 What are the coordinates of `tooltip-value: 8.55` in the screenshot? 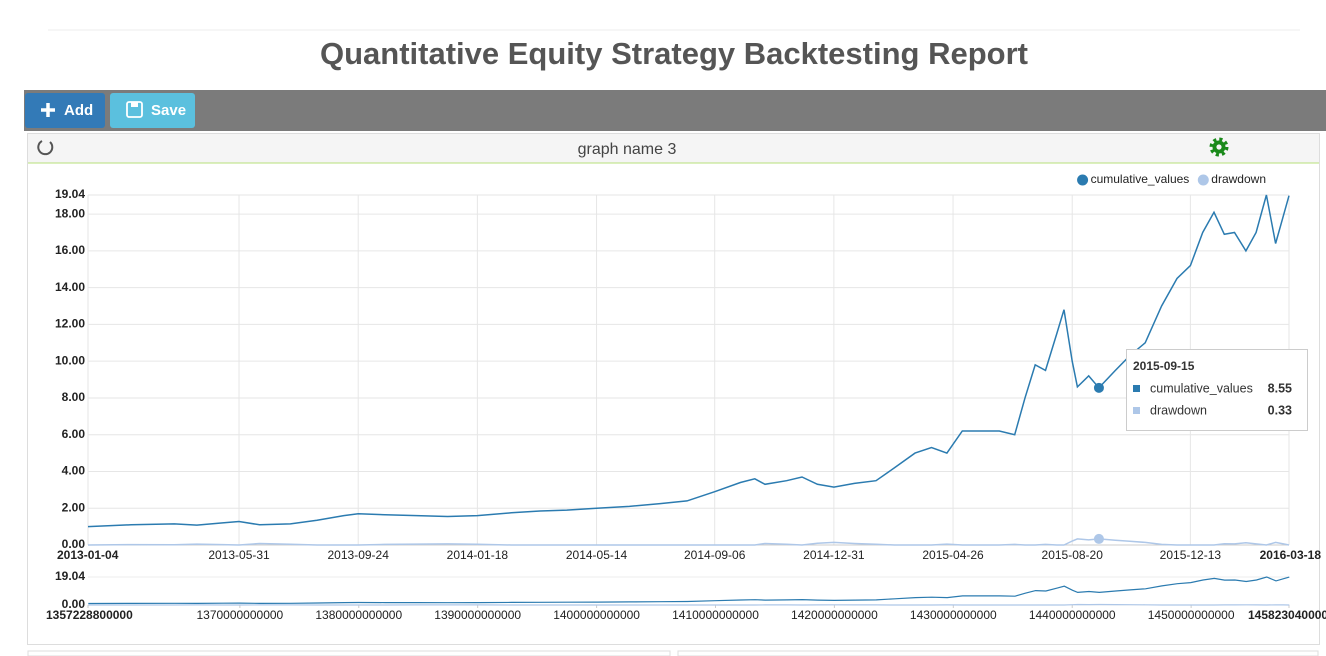 It's located at (1280, 388).